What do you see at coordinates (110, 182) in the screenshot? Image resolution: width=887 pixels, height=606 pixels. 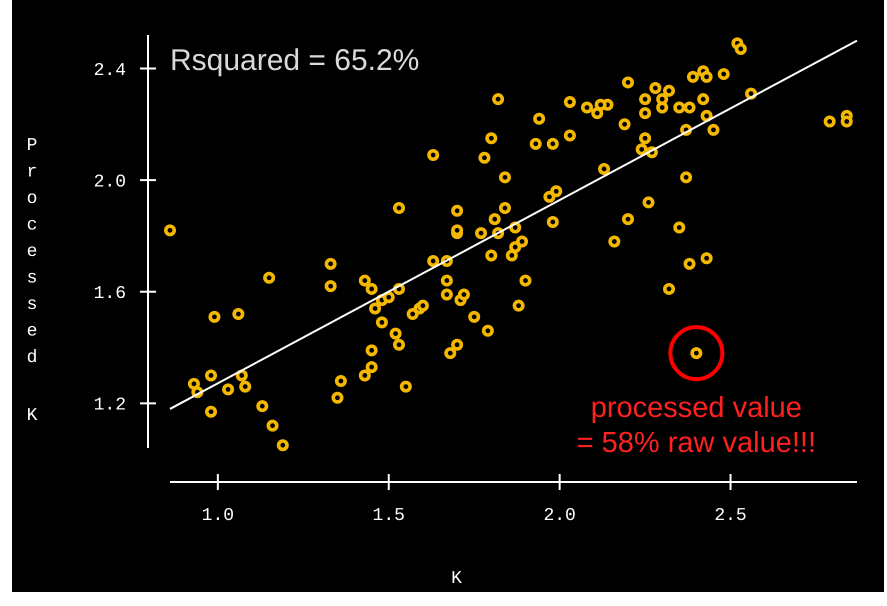 I see `y-tick-label: 2.0` at bounding box center [110, 182].